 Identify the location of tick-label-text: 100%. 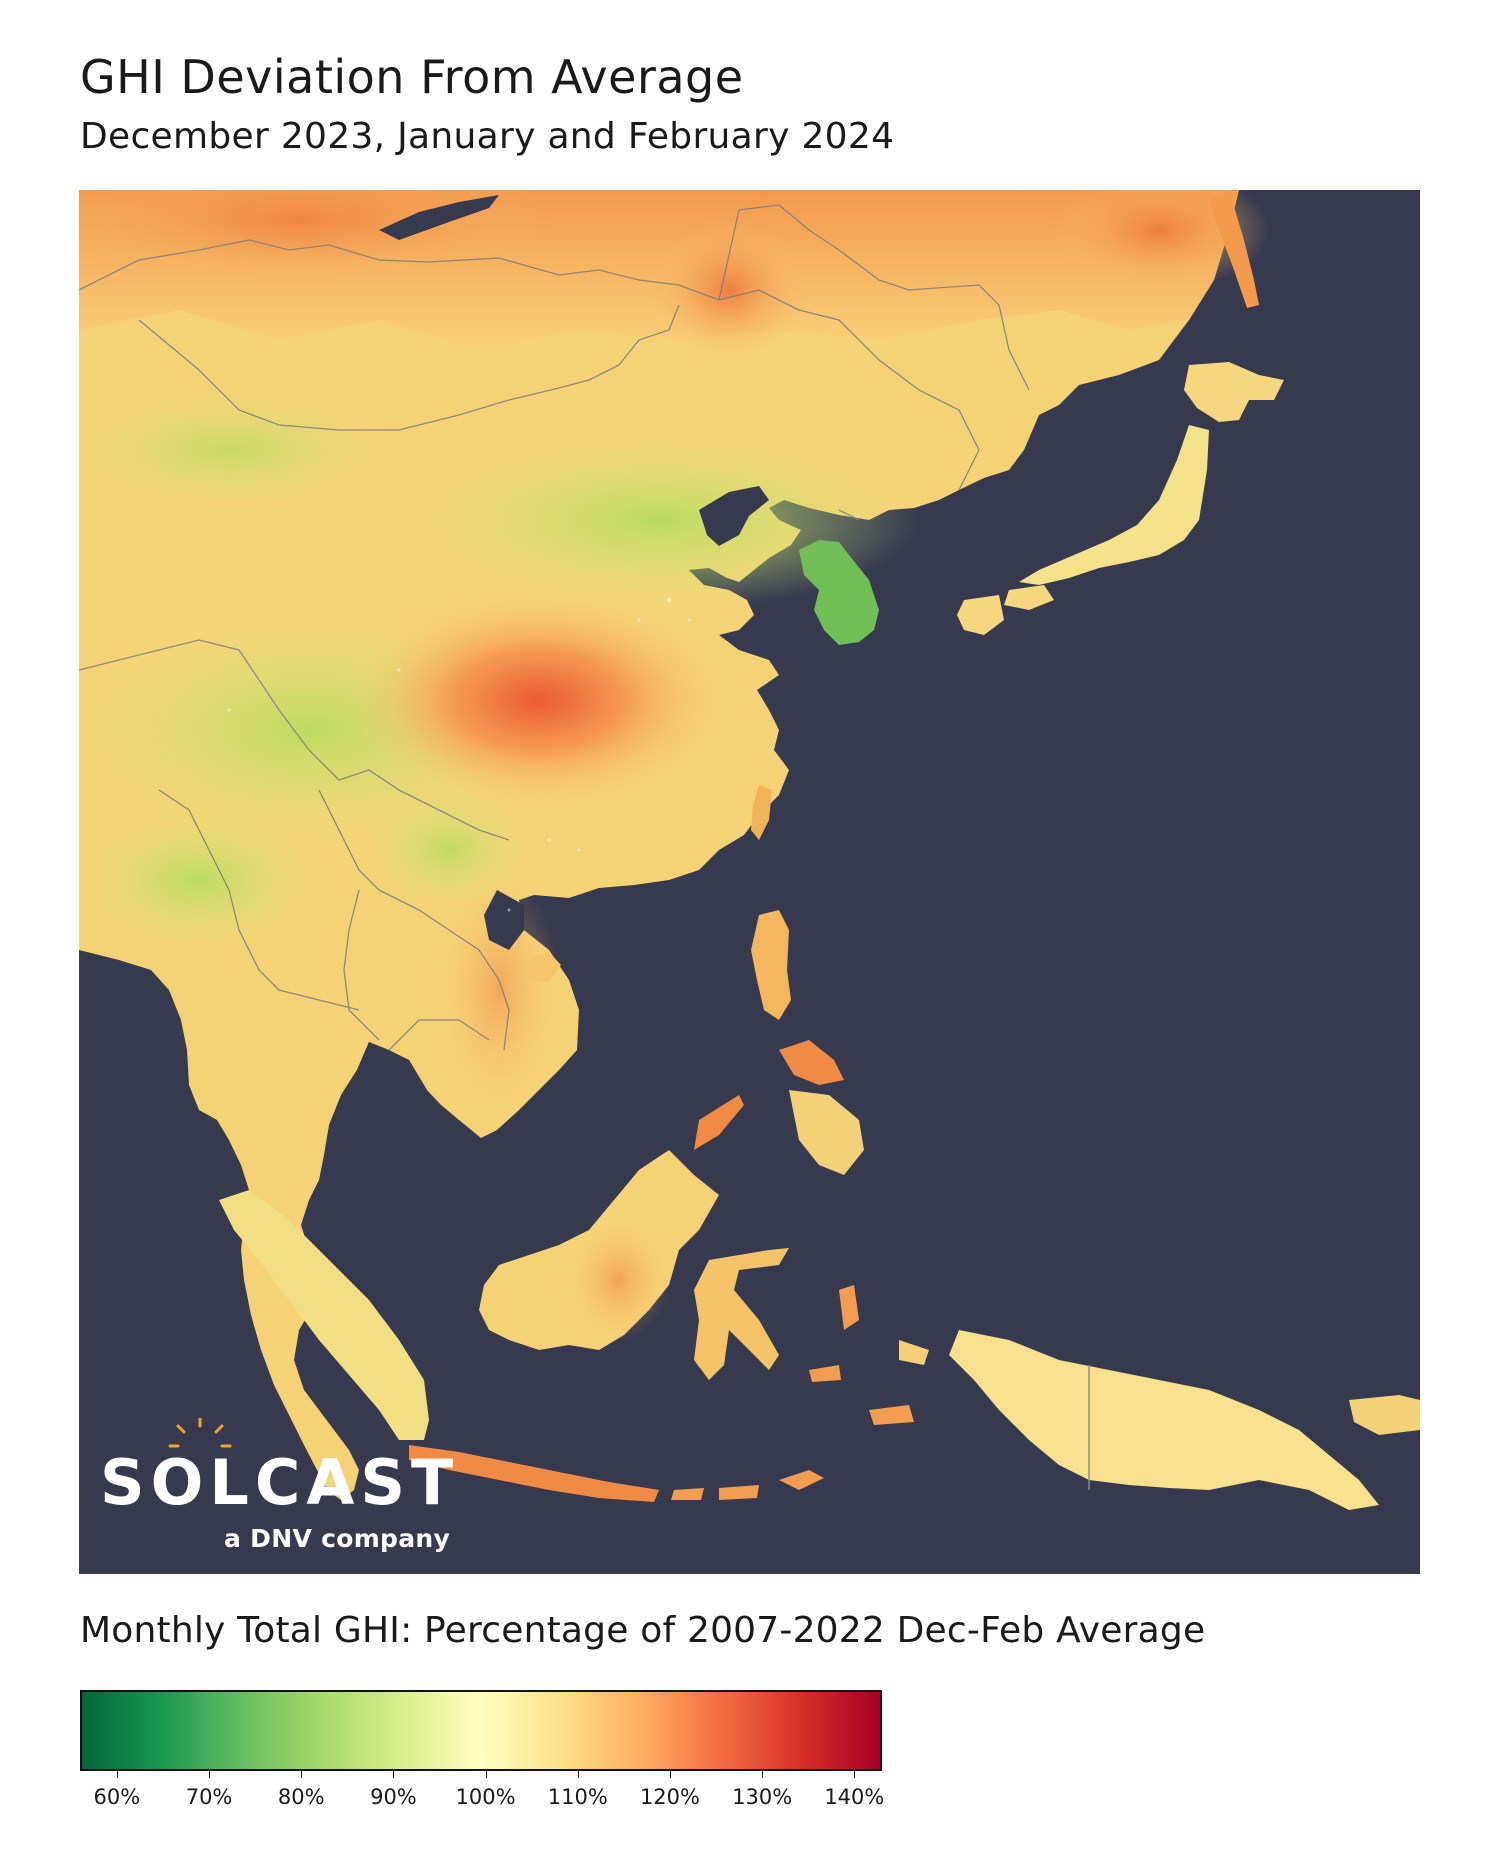
(485, 1797).